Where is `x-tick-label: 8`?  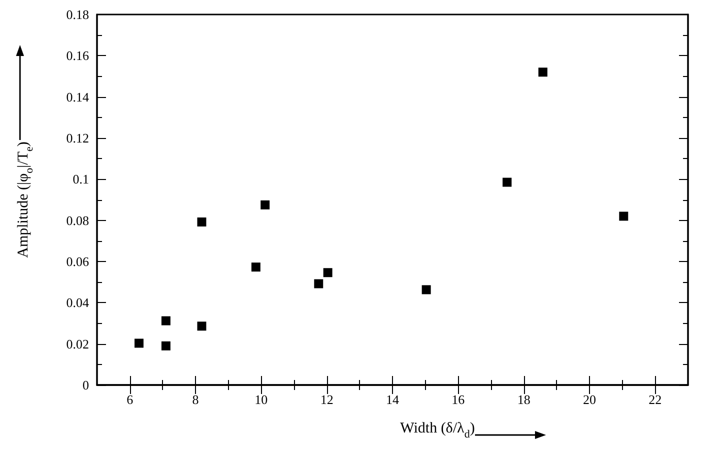
x-tick-label: 8 is located at coordinates (195, 399).